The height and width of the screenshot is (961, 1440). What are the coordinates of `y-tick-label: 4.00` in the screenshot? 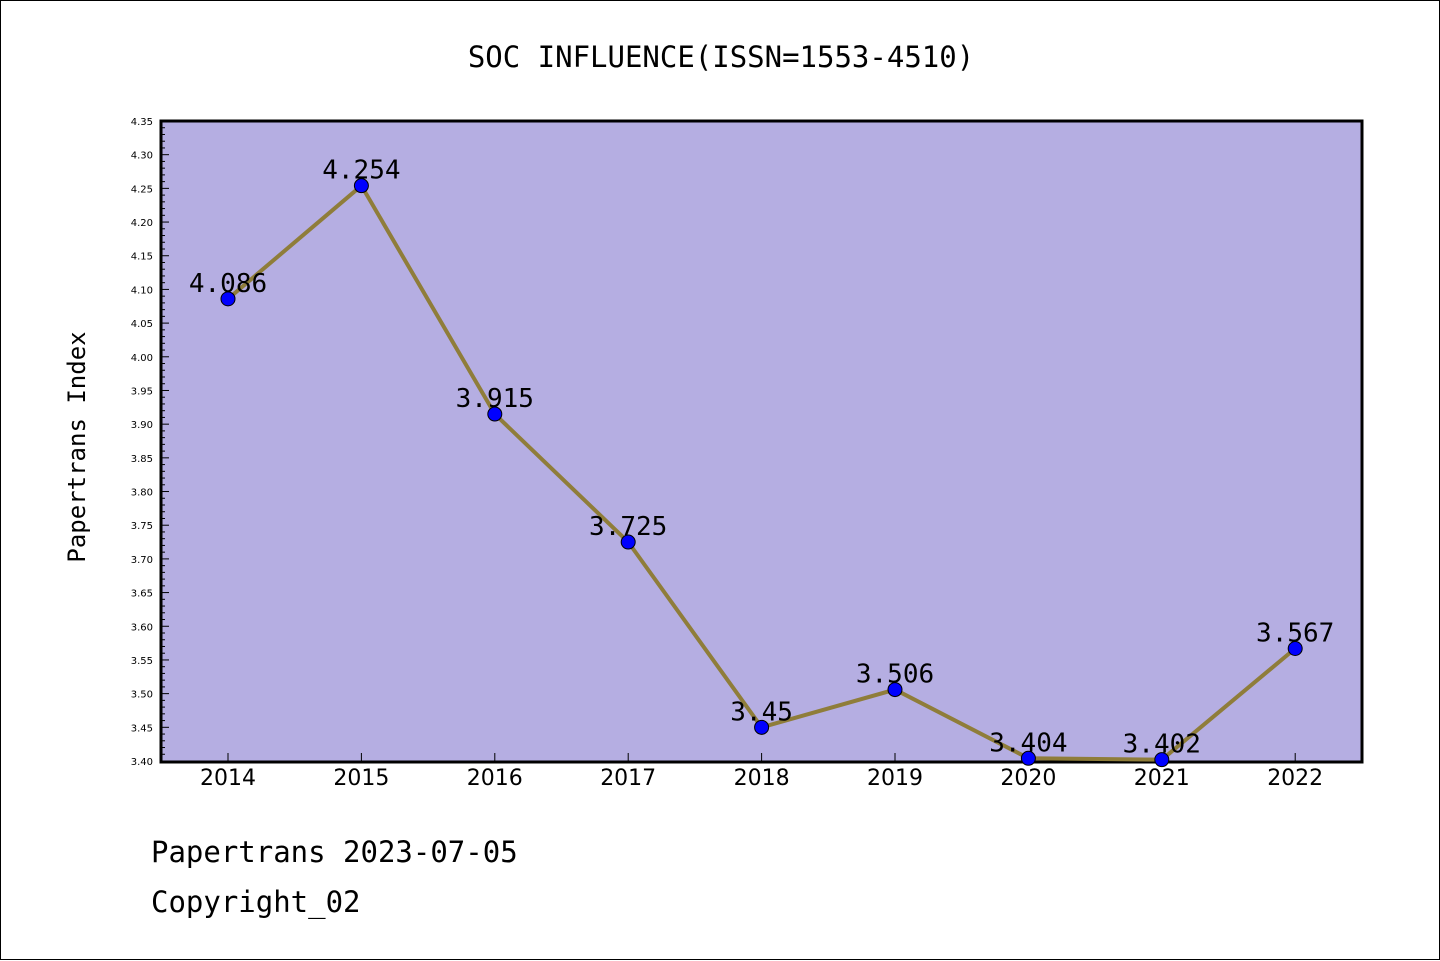 It's located at (142, 358).